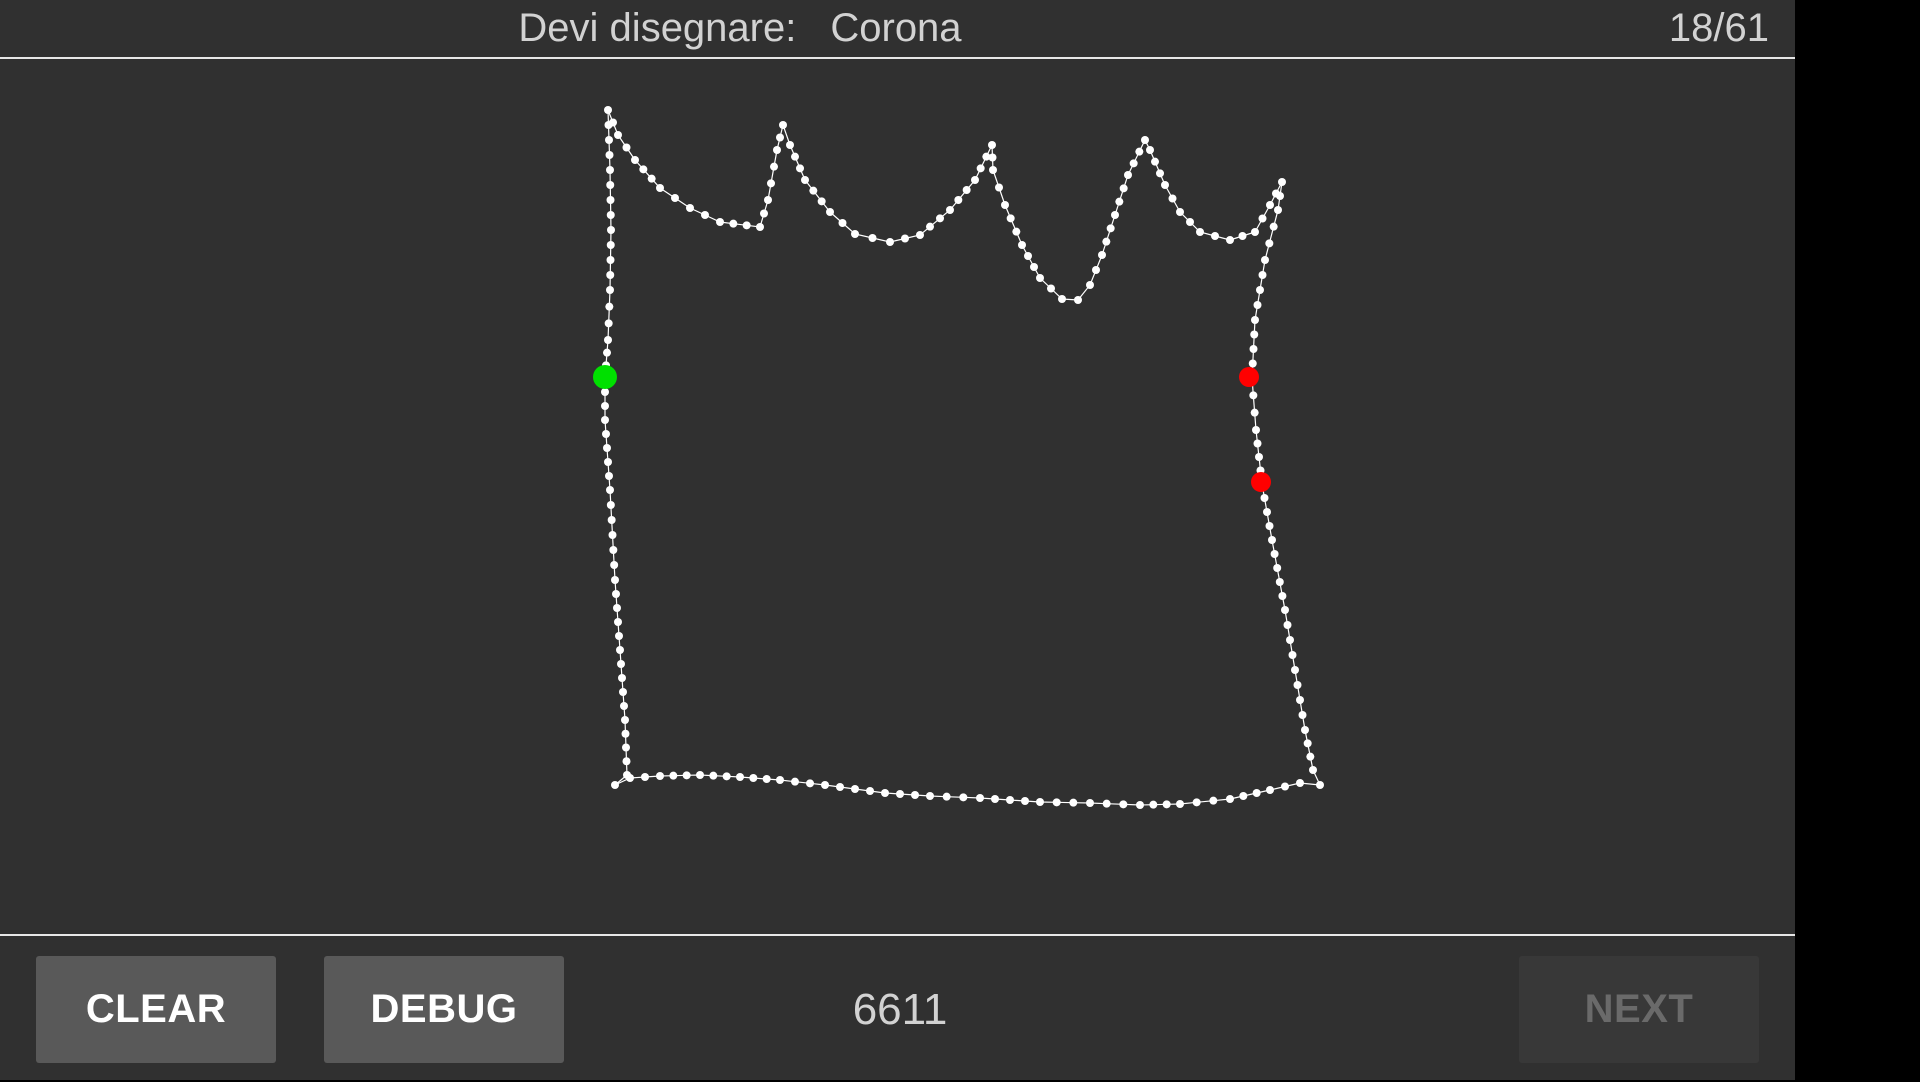  Describe the element at coordinates (897, 29) in the screenshot. I see `header-bar: Devi disegnare: Corona 18/61` at that location.